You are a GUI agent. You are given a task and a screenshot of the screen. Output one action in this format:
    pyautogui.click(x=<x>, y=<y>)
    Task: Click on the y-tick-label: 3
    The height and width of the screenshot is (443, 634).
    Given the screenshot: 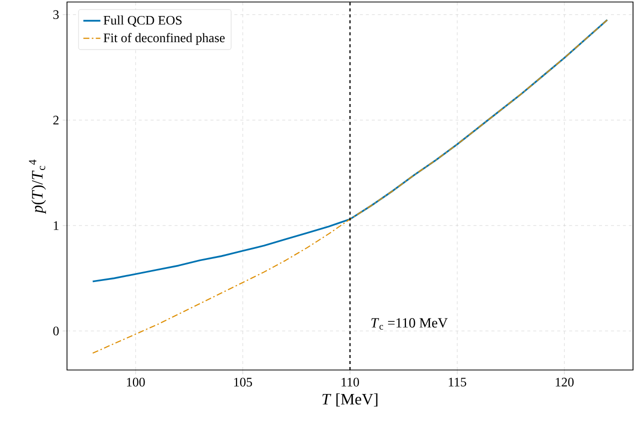 What is the action you would take?
    pyautogui.click(x=56, y=14)
    